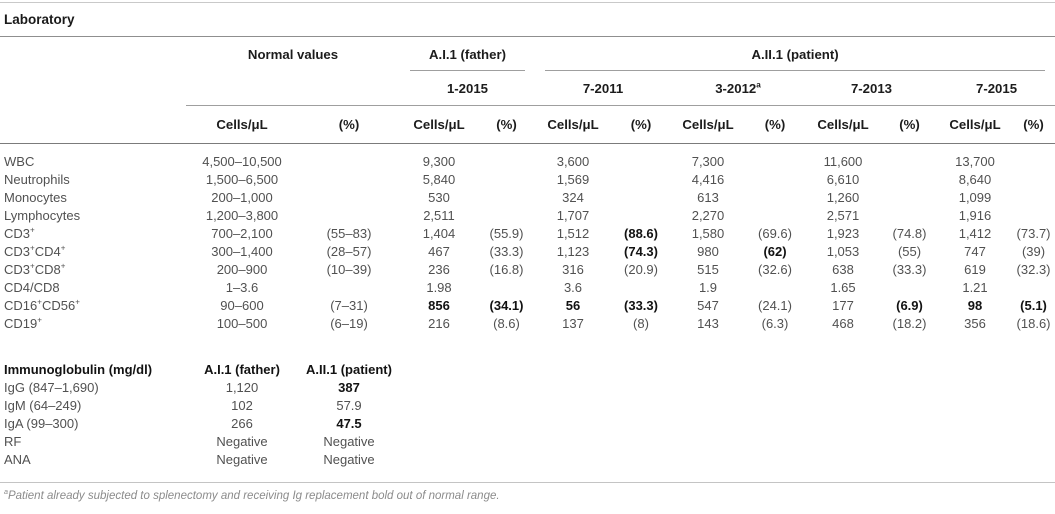 This screenshot has width=1055, height=514. I want to click on ig-table-row: ANA Negative Negative, so click(527, 460).